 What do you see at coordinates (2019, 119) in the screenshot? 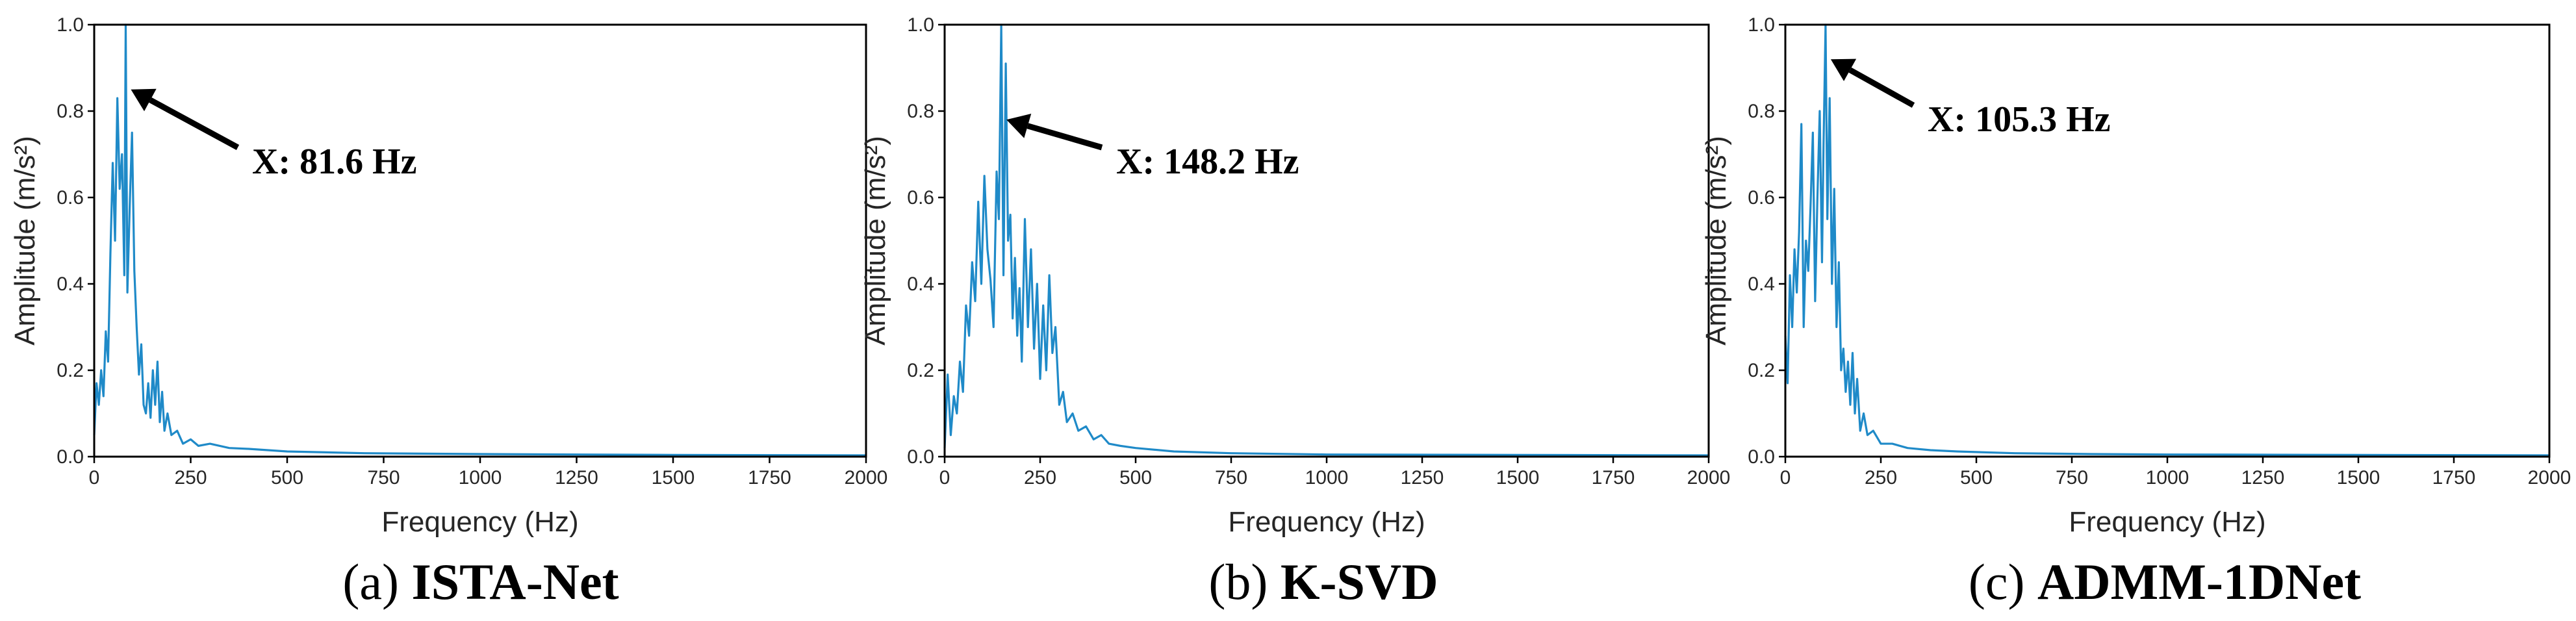
I see `annotation-label: X: 105.3 Hz` at bounding box center [2019, 119].